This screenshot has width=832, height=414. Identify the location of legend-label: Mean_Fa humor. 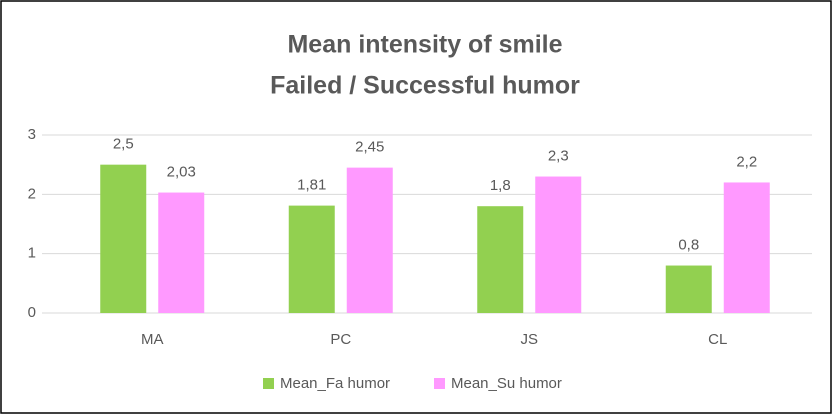
(335, 383).